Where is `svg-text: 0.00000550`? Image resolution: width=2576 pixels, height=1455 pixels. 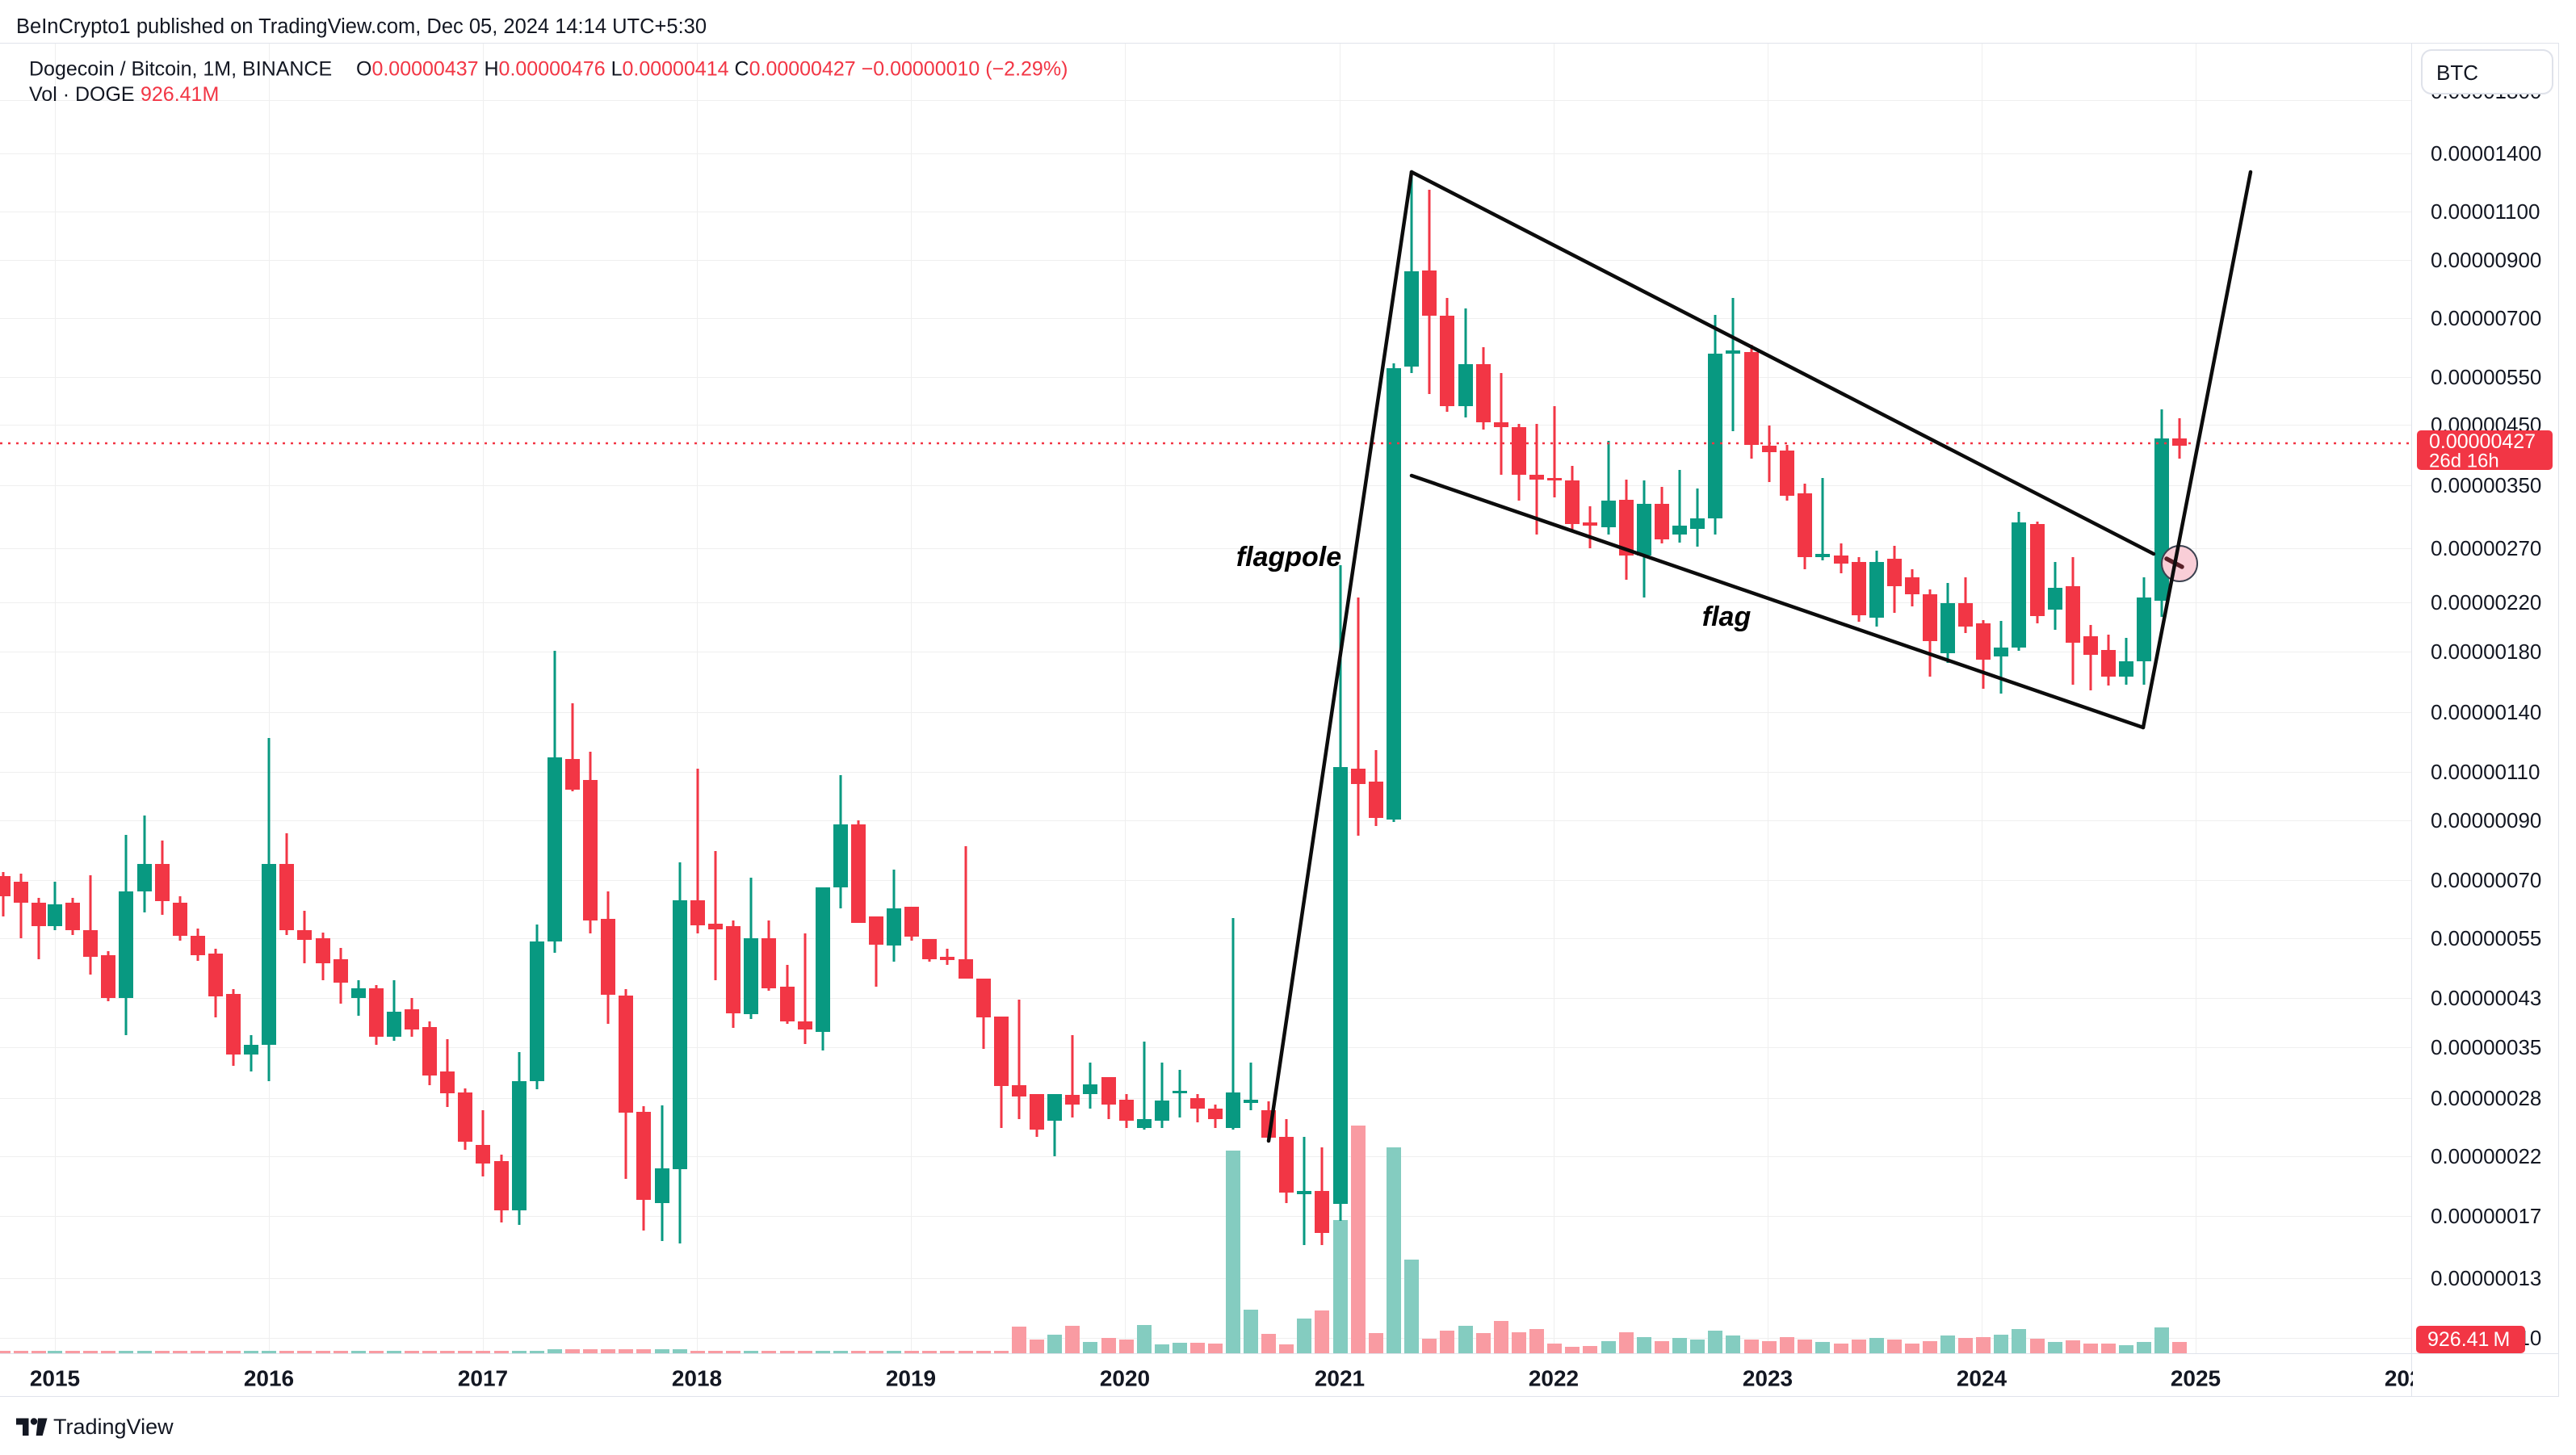
svg-text: 0.00000550 is located at coordinates (2486, 377).